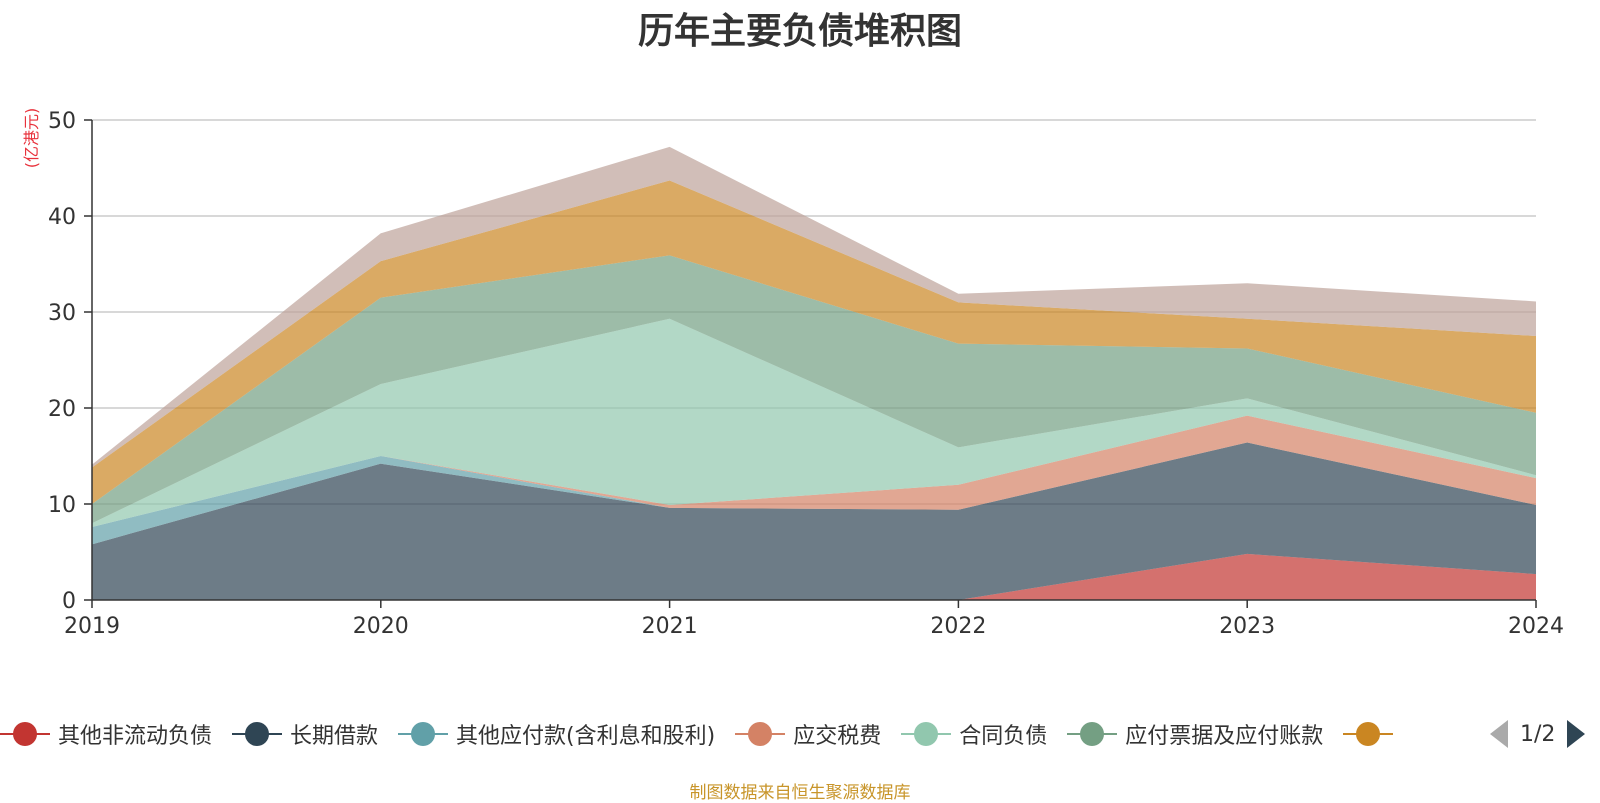  What do you see at coordinates (1003, 736) in the screenshot?
I see `legend-label: 合同负债` at bounding box center [1003, 736].